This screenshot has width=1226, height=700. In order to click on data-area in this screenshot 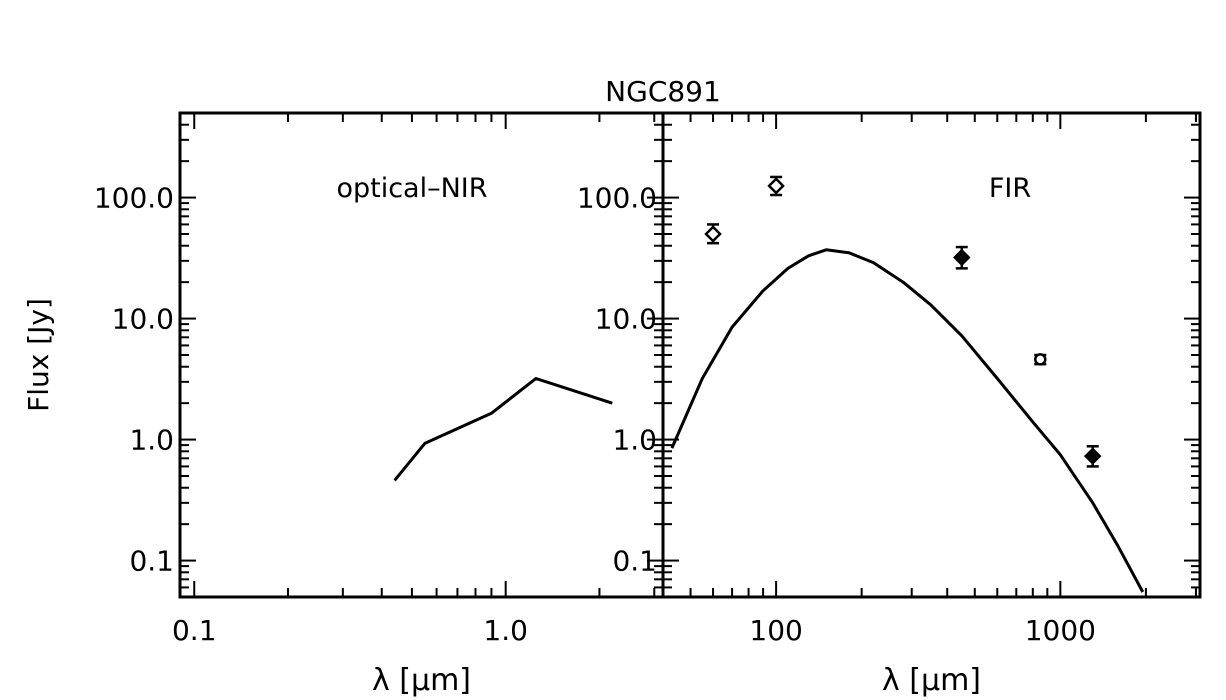, I will do `click(503, 429)`.